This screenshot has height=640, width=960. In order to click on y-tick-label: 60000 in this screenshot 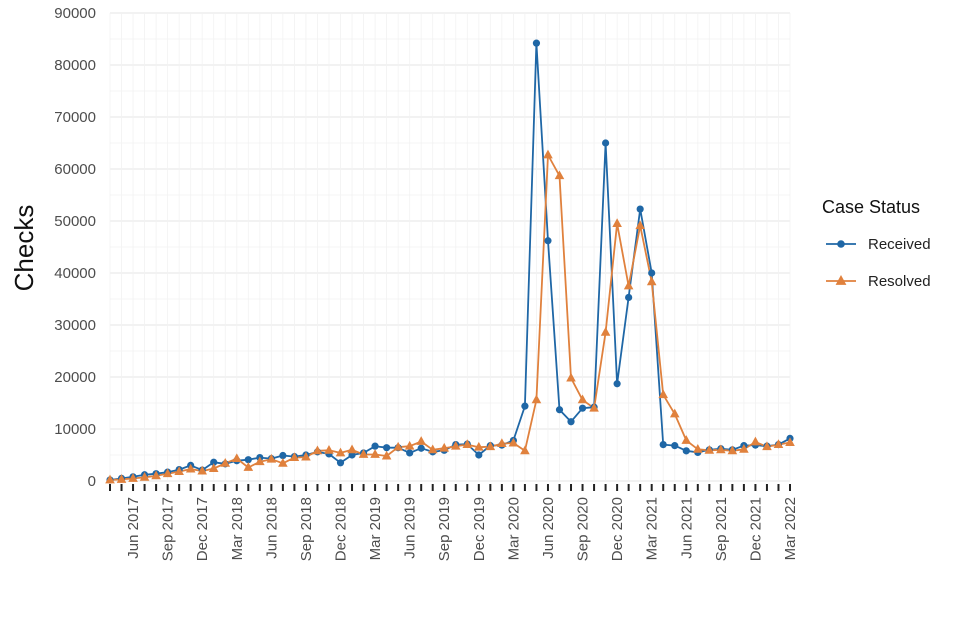, I will do `click(75, 169)`.